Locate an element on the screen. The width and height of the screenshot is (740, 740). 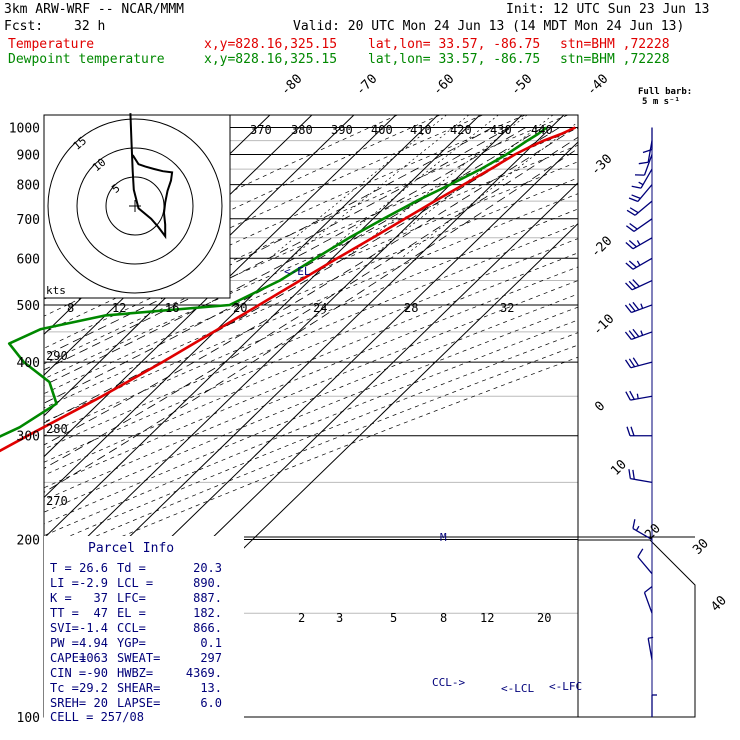
parcel-cell: 29.2 is located at coordinates (93, 688).